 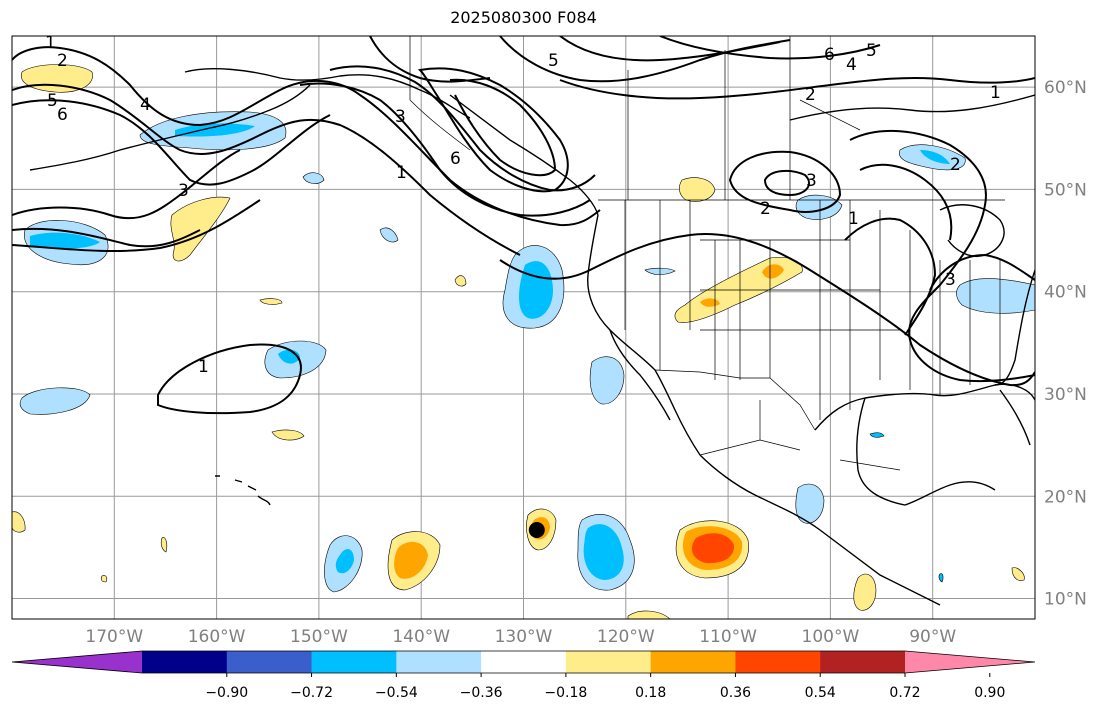 I want to click on coastline-bc, so click(x=524, y=155).